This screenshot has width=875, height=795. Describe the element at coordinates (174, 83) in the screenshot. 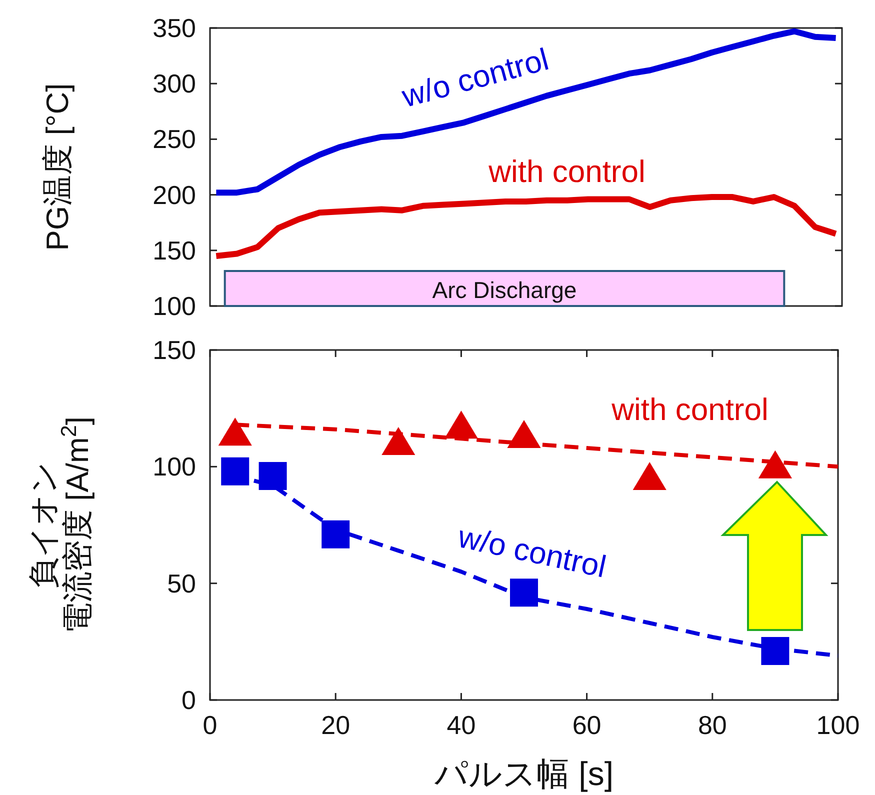

I see `y-tick-label: 300` at that location.